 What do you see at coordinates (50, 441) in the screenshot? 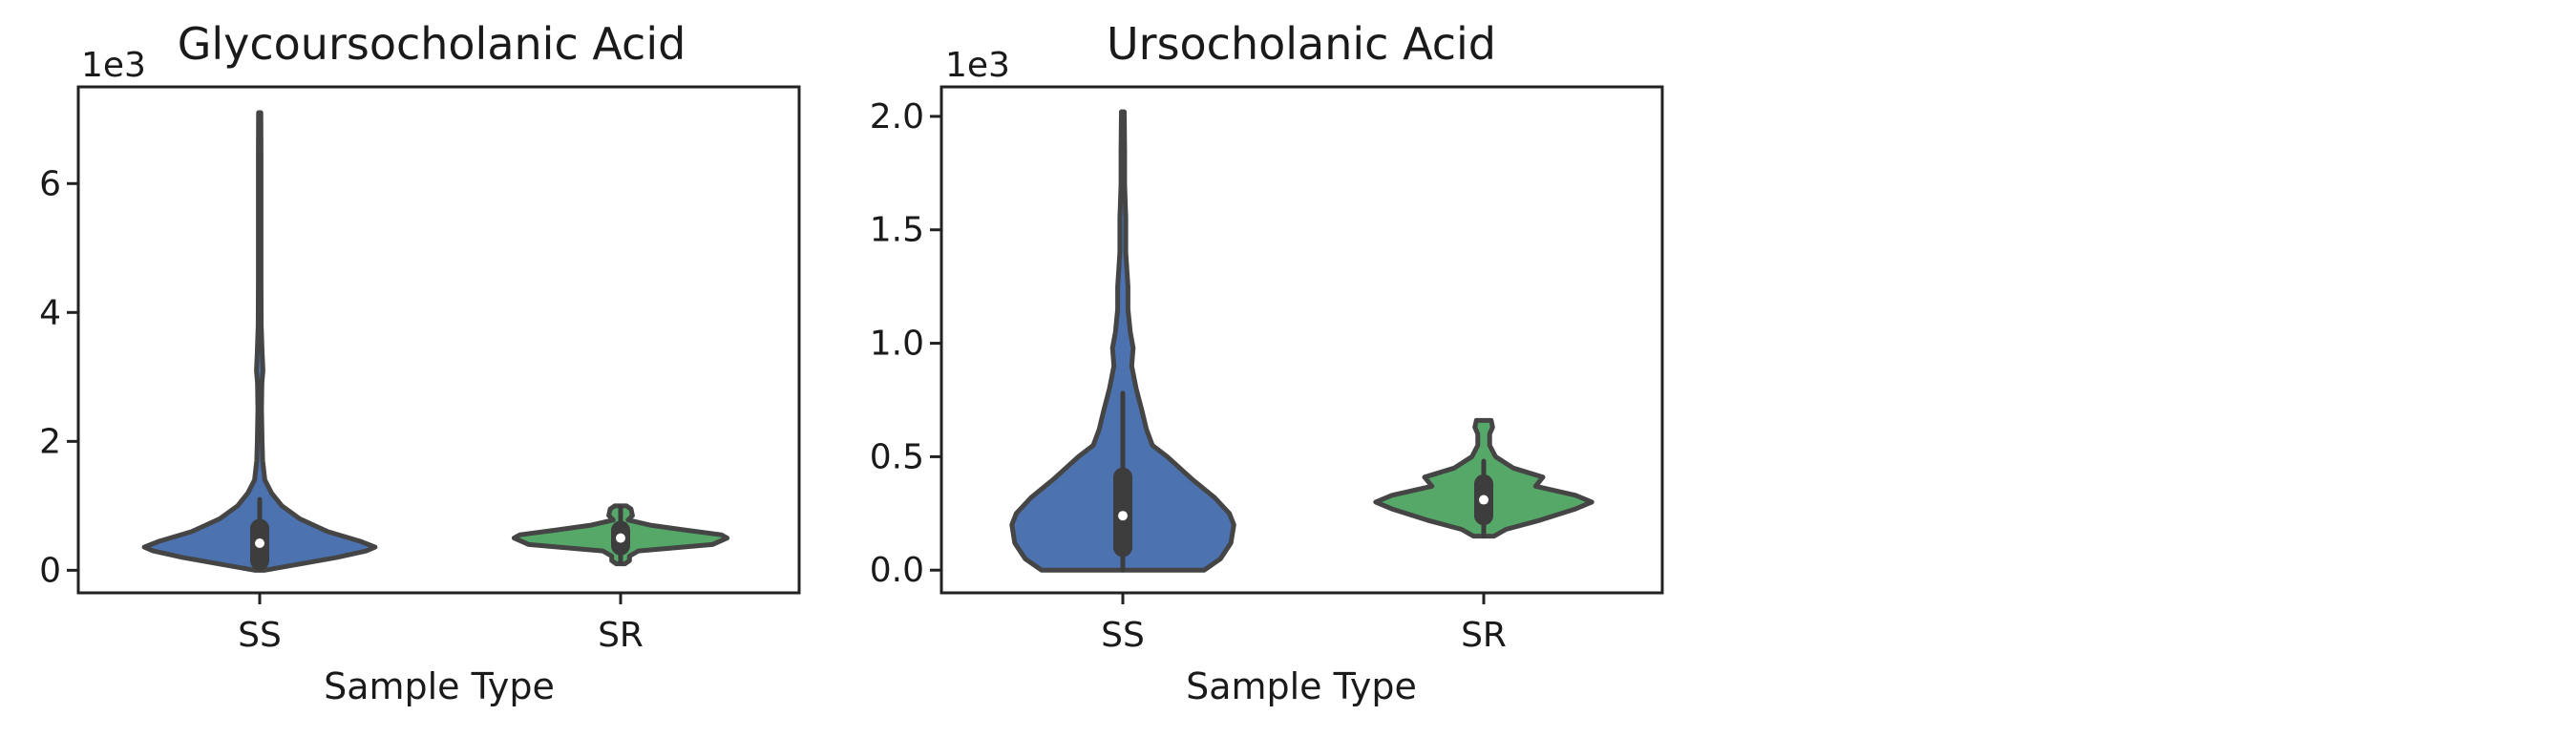
I see `y-tick-label: 2` at bounding box center [50, 441].